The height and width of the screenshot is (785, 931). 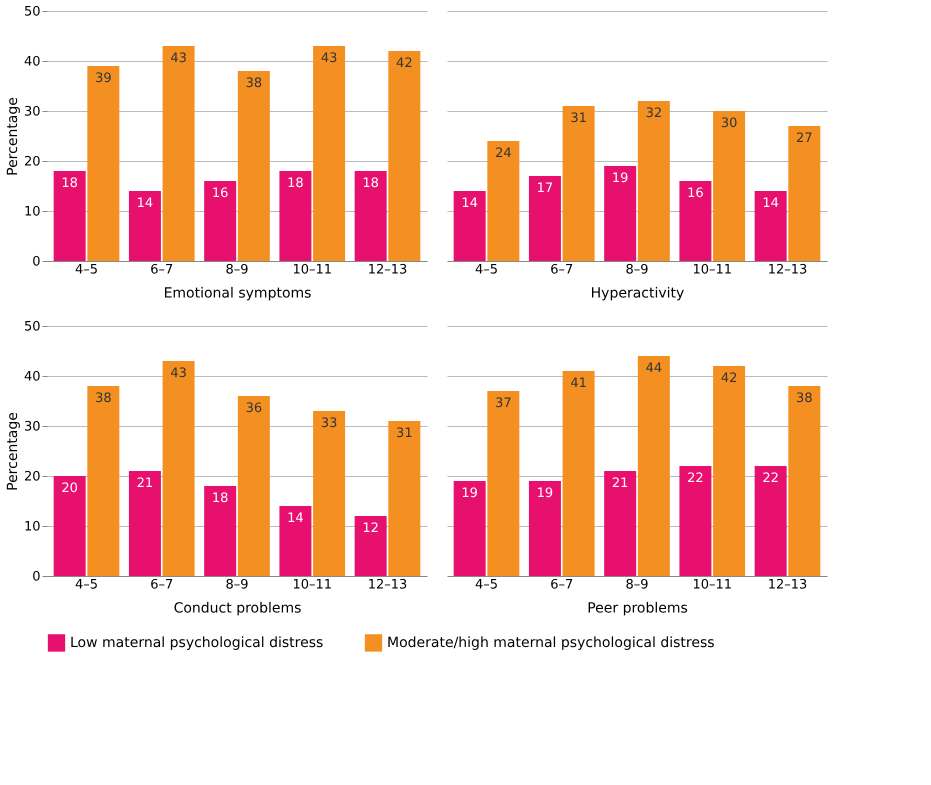 What do you see at coordinates (637, 608) in the screenshot?
I see `x-axis-title: Peer problems` at bounding box center [637, 608].